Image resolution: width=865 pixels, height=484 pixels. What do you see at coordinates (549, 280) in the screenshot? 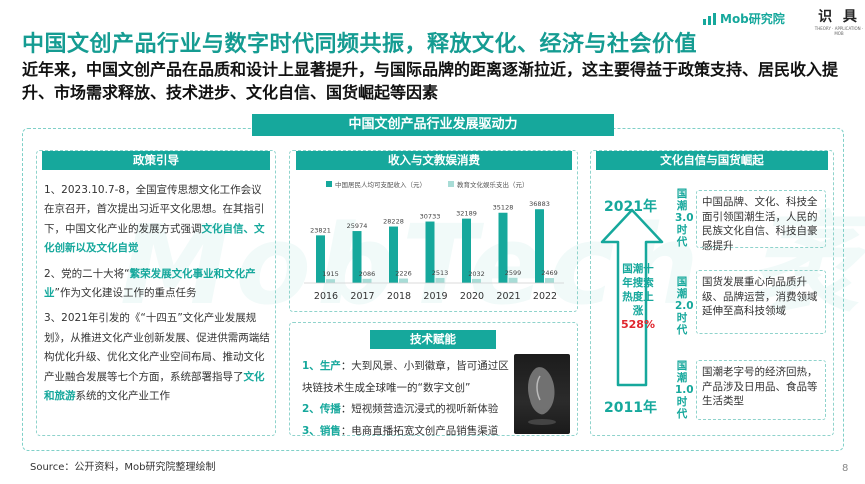
I see `bar-1-2022` at bounding box center [549, 280].